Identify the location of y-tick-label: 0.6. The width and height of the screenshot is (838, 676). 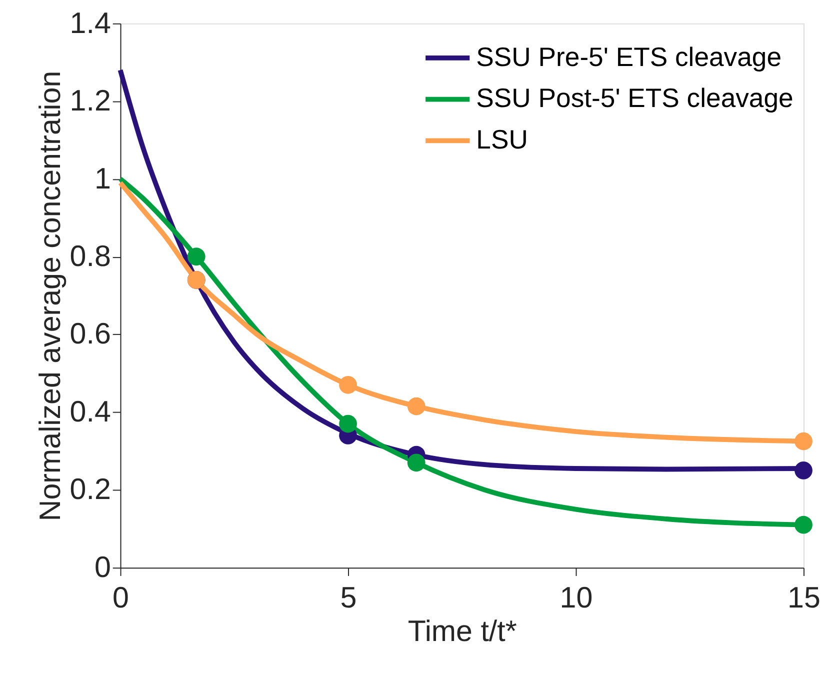
(90, 334).